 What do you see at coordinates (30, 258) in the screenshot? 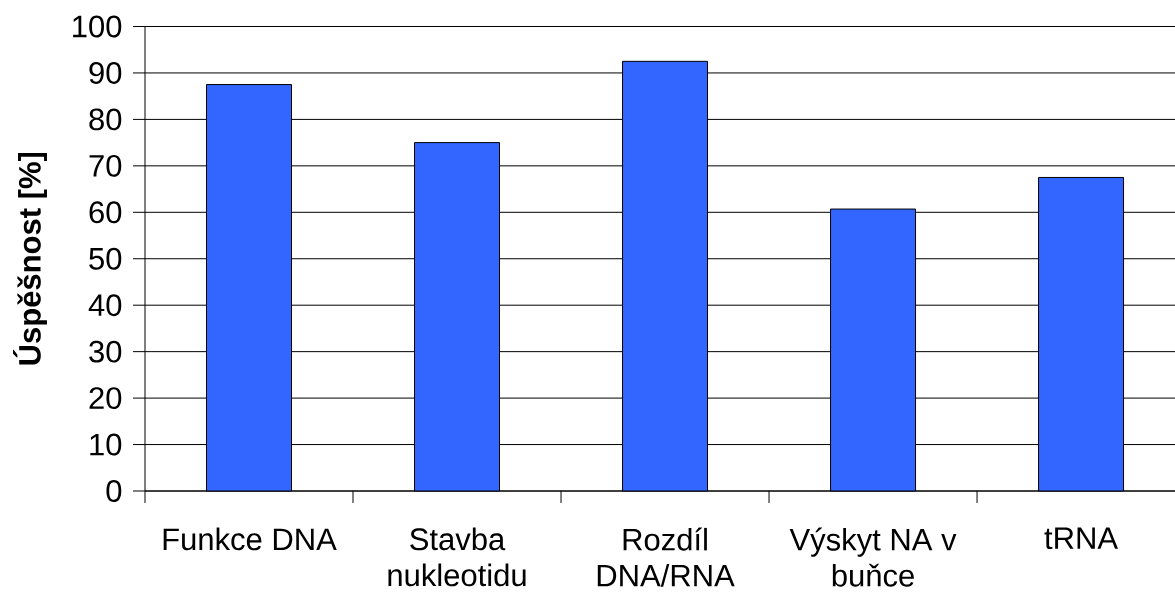
I see `y-axis-title: Úspěšnost [%]` at bounding box center [30, 258].